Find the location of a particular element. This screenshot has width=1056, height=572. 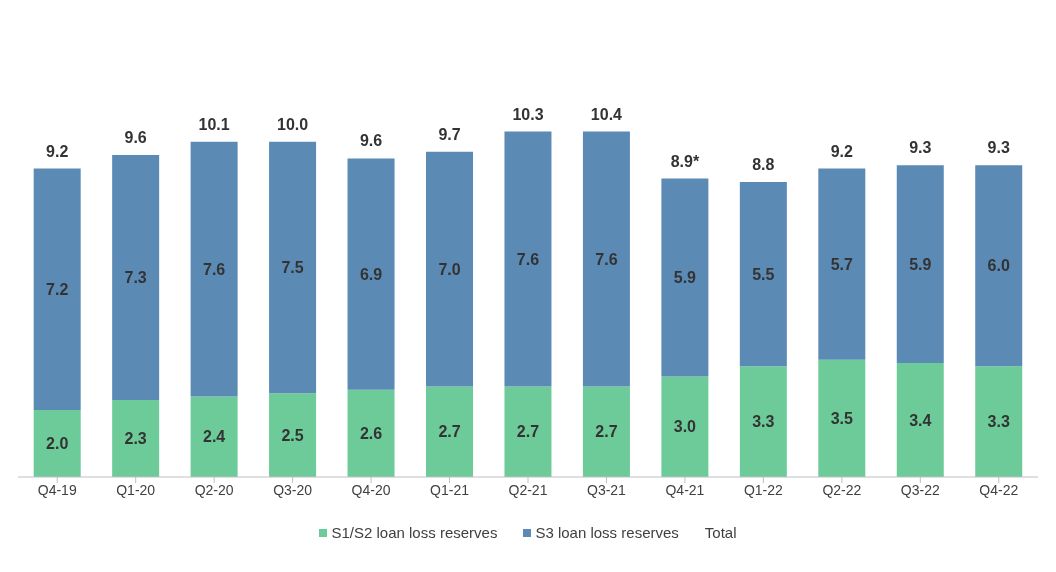

total-label: 10.0 is located at coordinates (293, 124).